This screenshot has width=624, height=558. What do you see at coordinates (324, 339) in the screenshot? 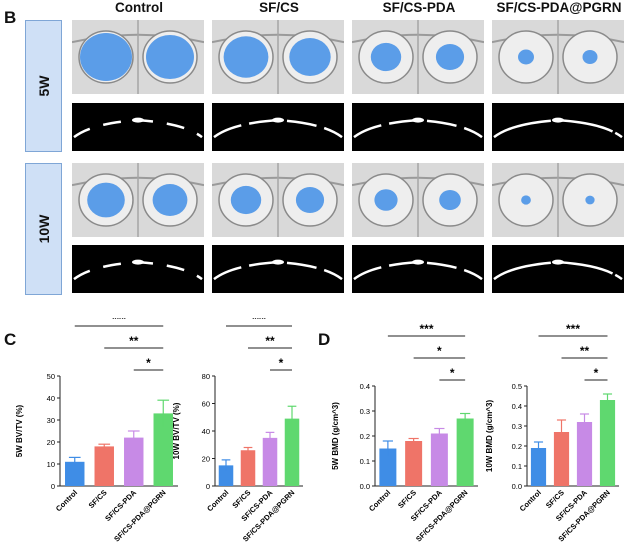
I see `panel-d-letter: D` at bounding box center [324, 339].